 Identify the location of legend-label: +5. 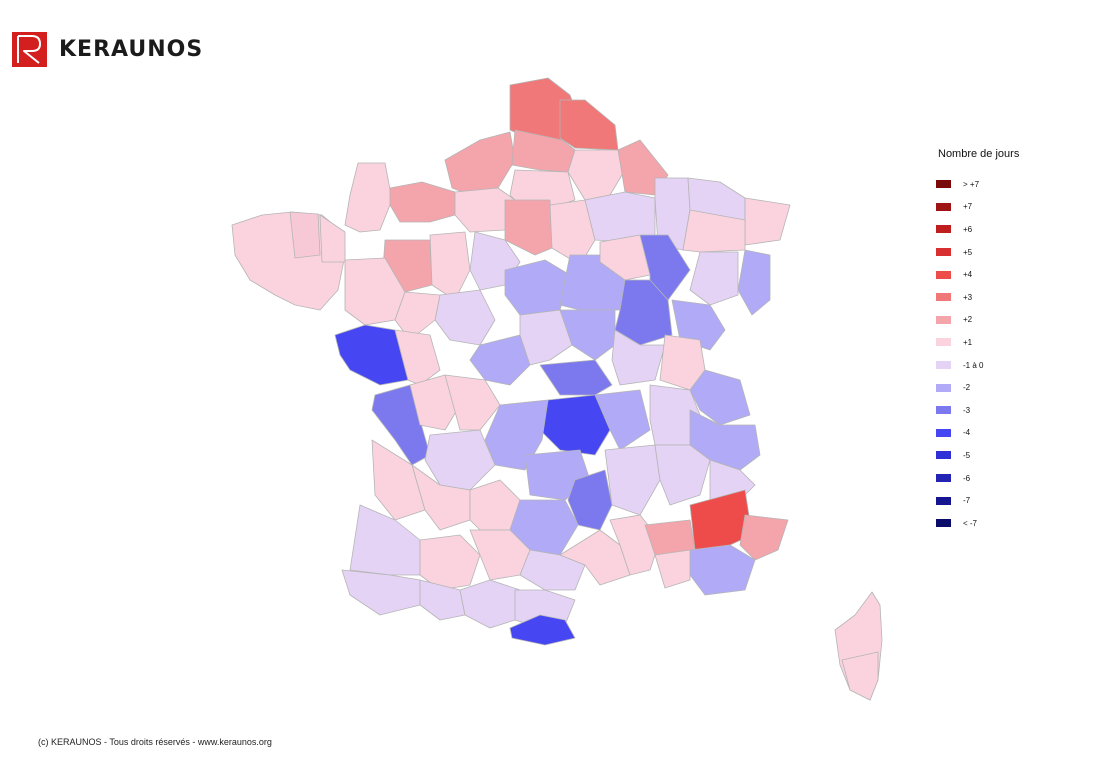
(968, 252).